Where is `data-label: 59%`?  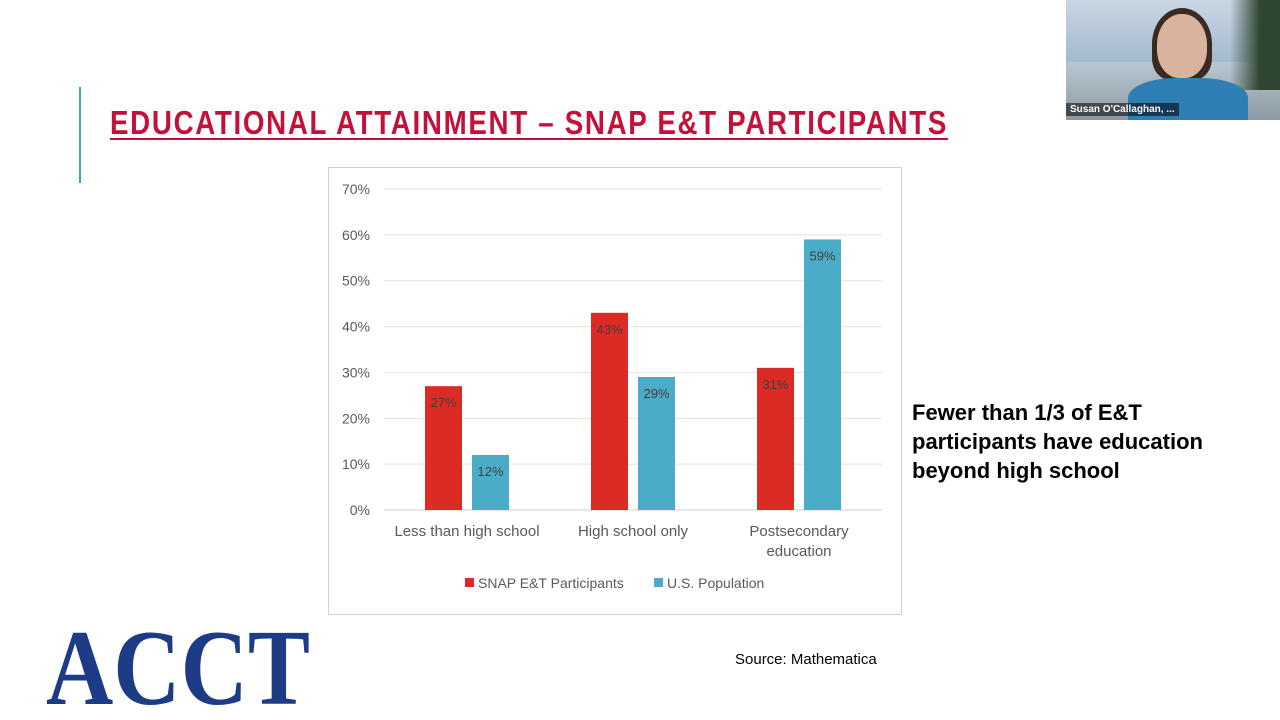
data-label: 59% is located at coordinates (822, 255).